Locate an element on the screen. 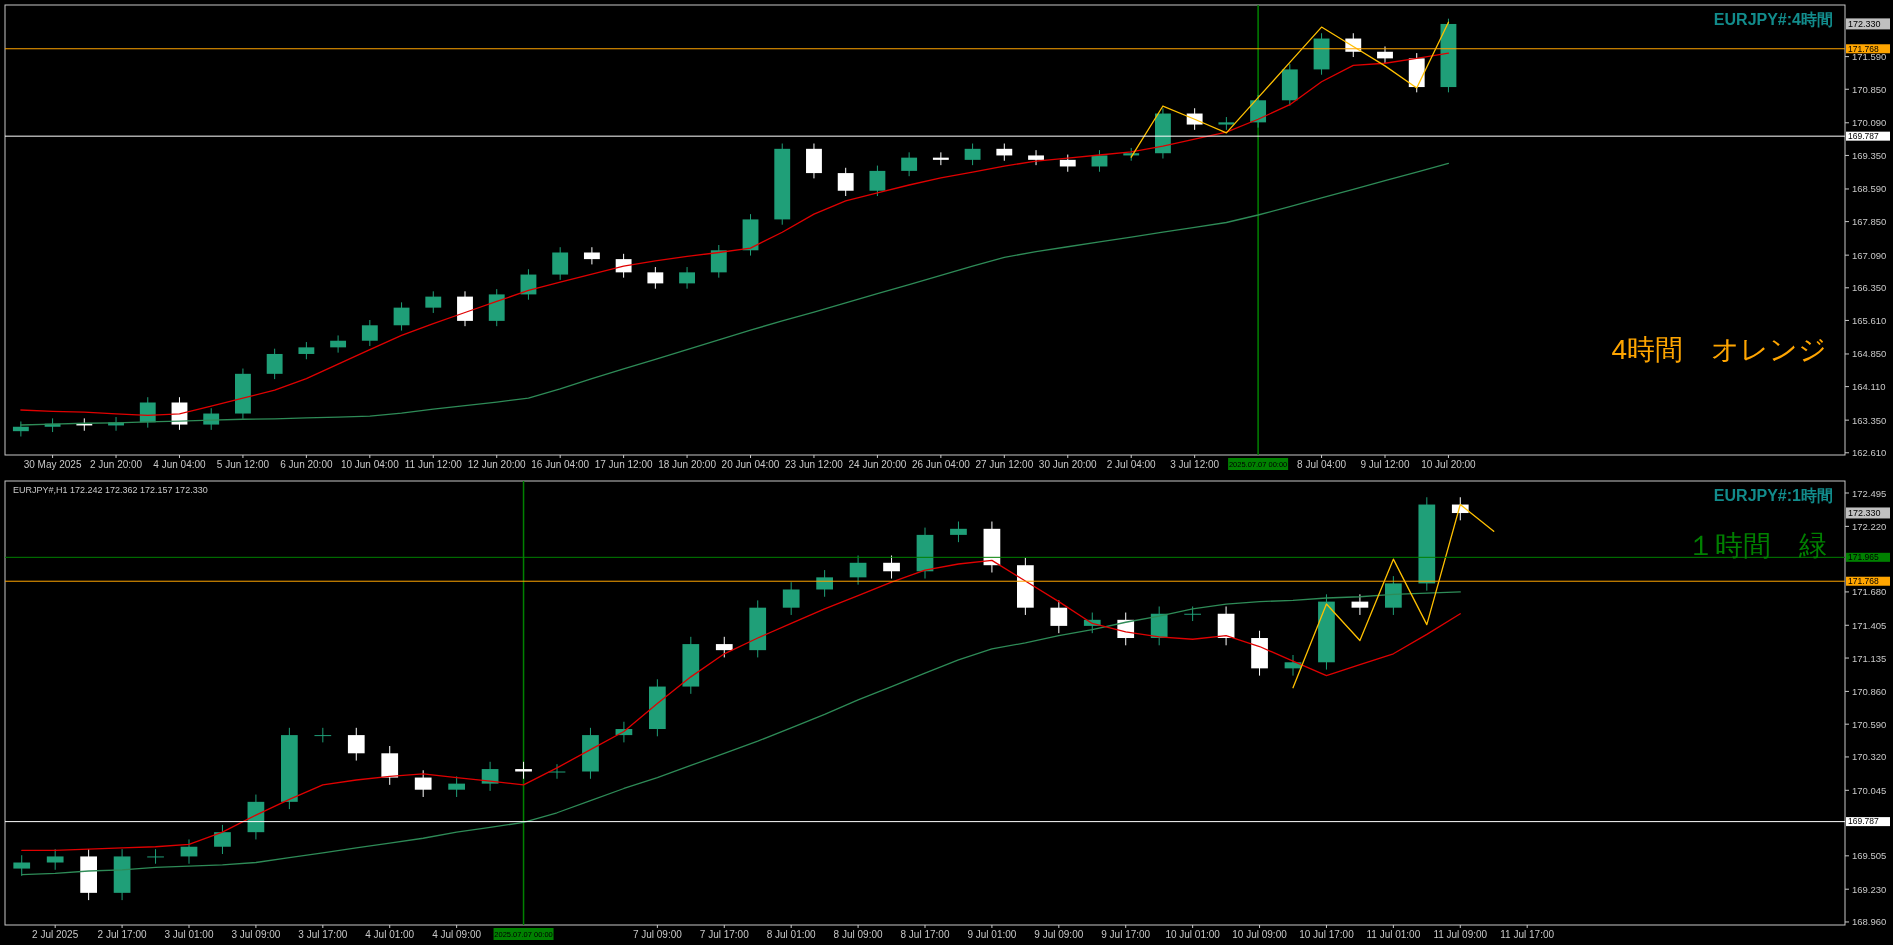 This screenshot has width=1893, height=945. x-tick-label: 7 Jul 09:00 is located at coordinates (657, 934).